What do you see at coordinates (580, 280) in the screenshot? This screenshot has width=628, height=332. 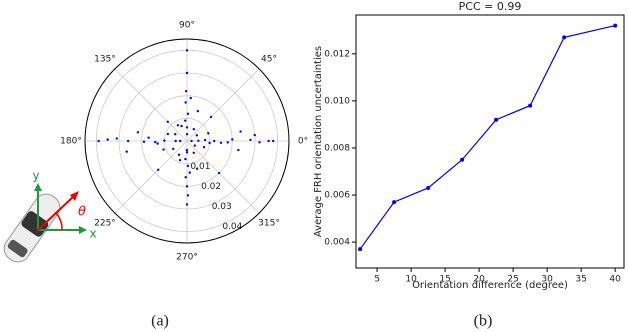 I see `x-tick-label: 35` at bounding box center [580, 280].